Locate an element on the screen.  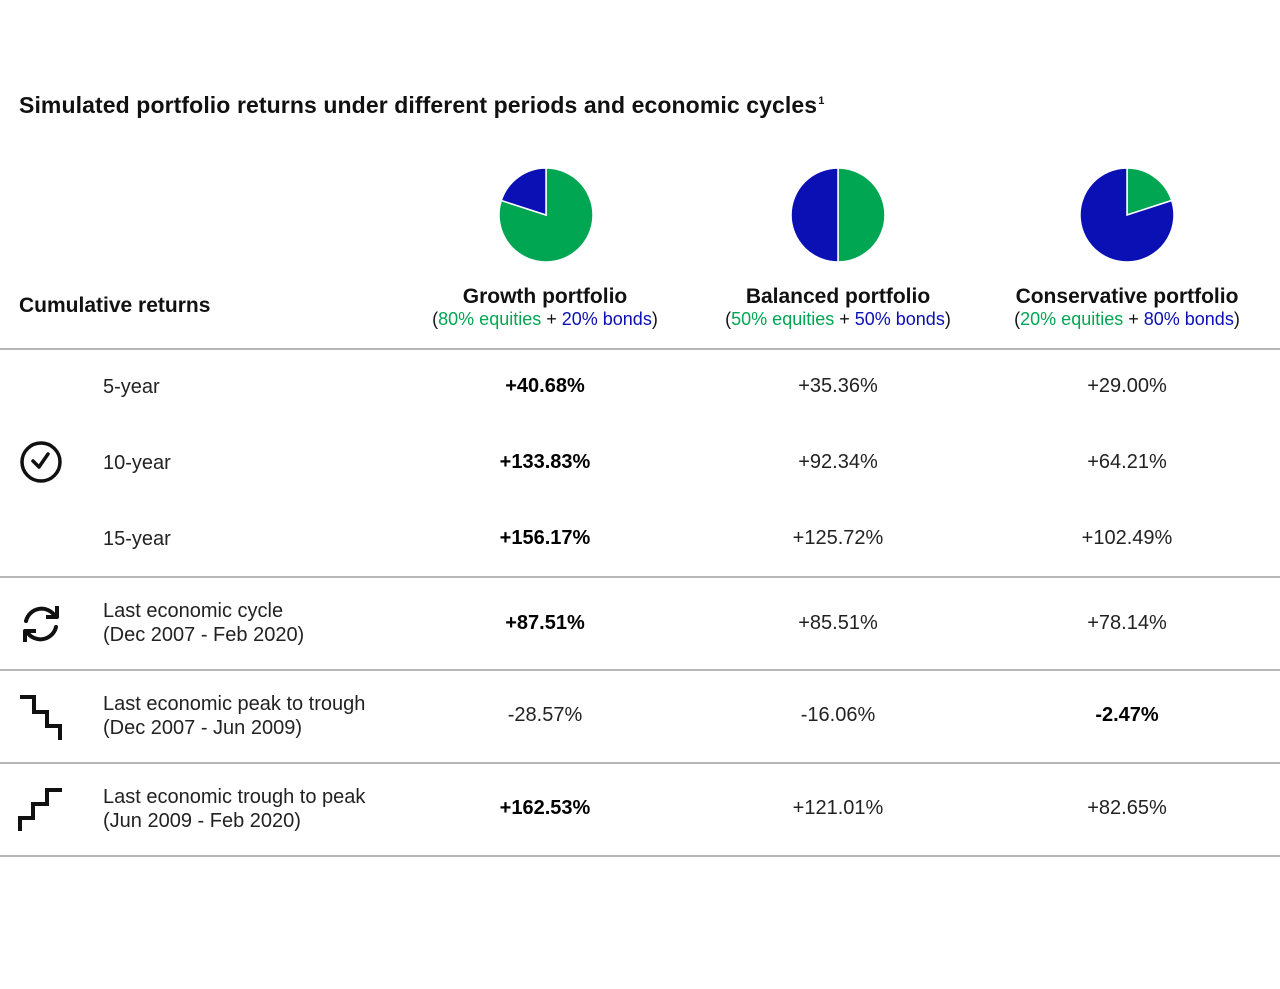
column-name: Conservative portfolio is located at coordinates (1127, 296).